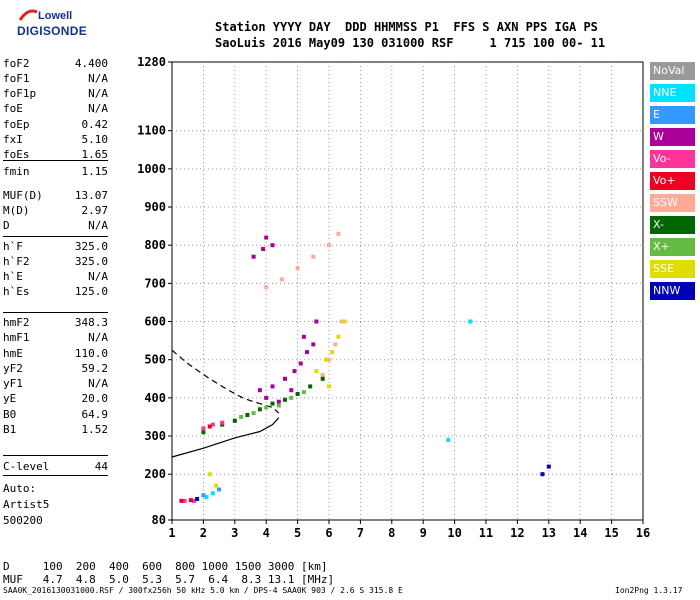 The image size is (700, 600). I want to click on param-name: h`F, so click(13, 246).